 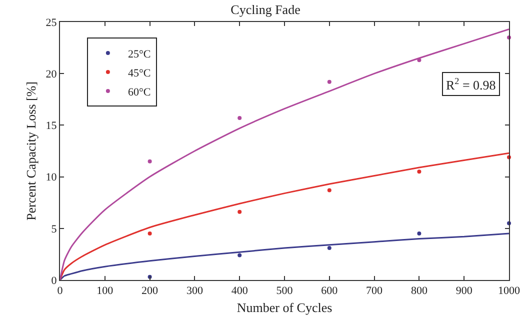 What do you see at coordinates (139, 73) in the screenshot?
I see `legend-label: 45°C` at bounding box center [139, 73].